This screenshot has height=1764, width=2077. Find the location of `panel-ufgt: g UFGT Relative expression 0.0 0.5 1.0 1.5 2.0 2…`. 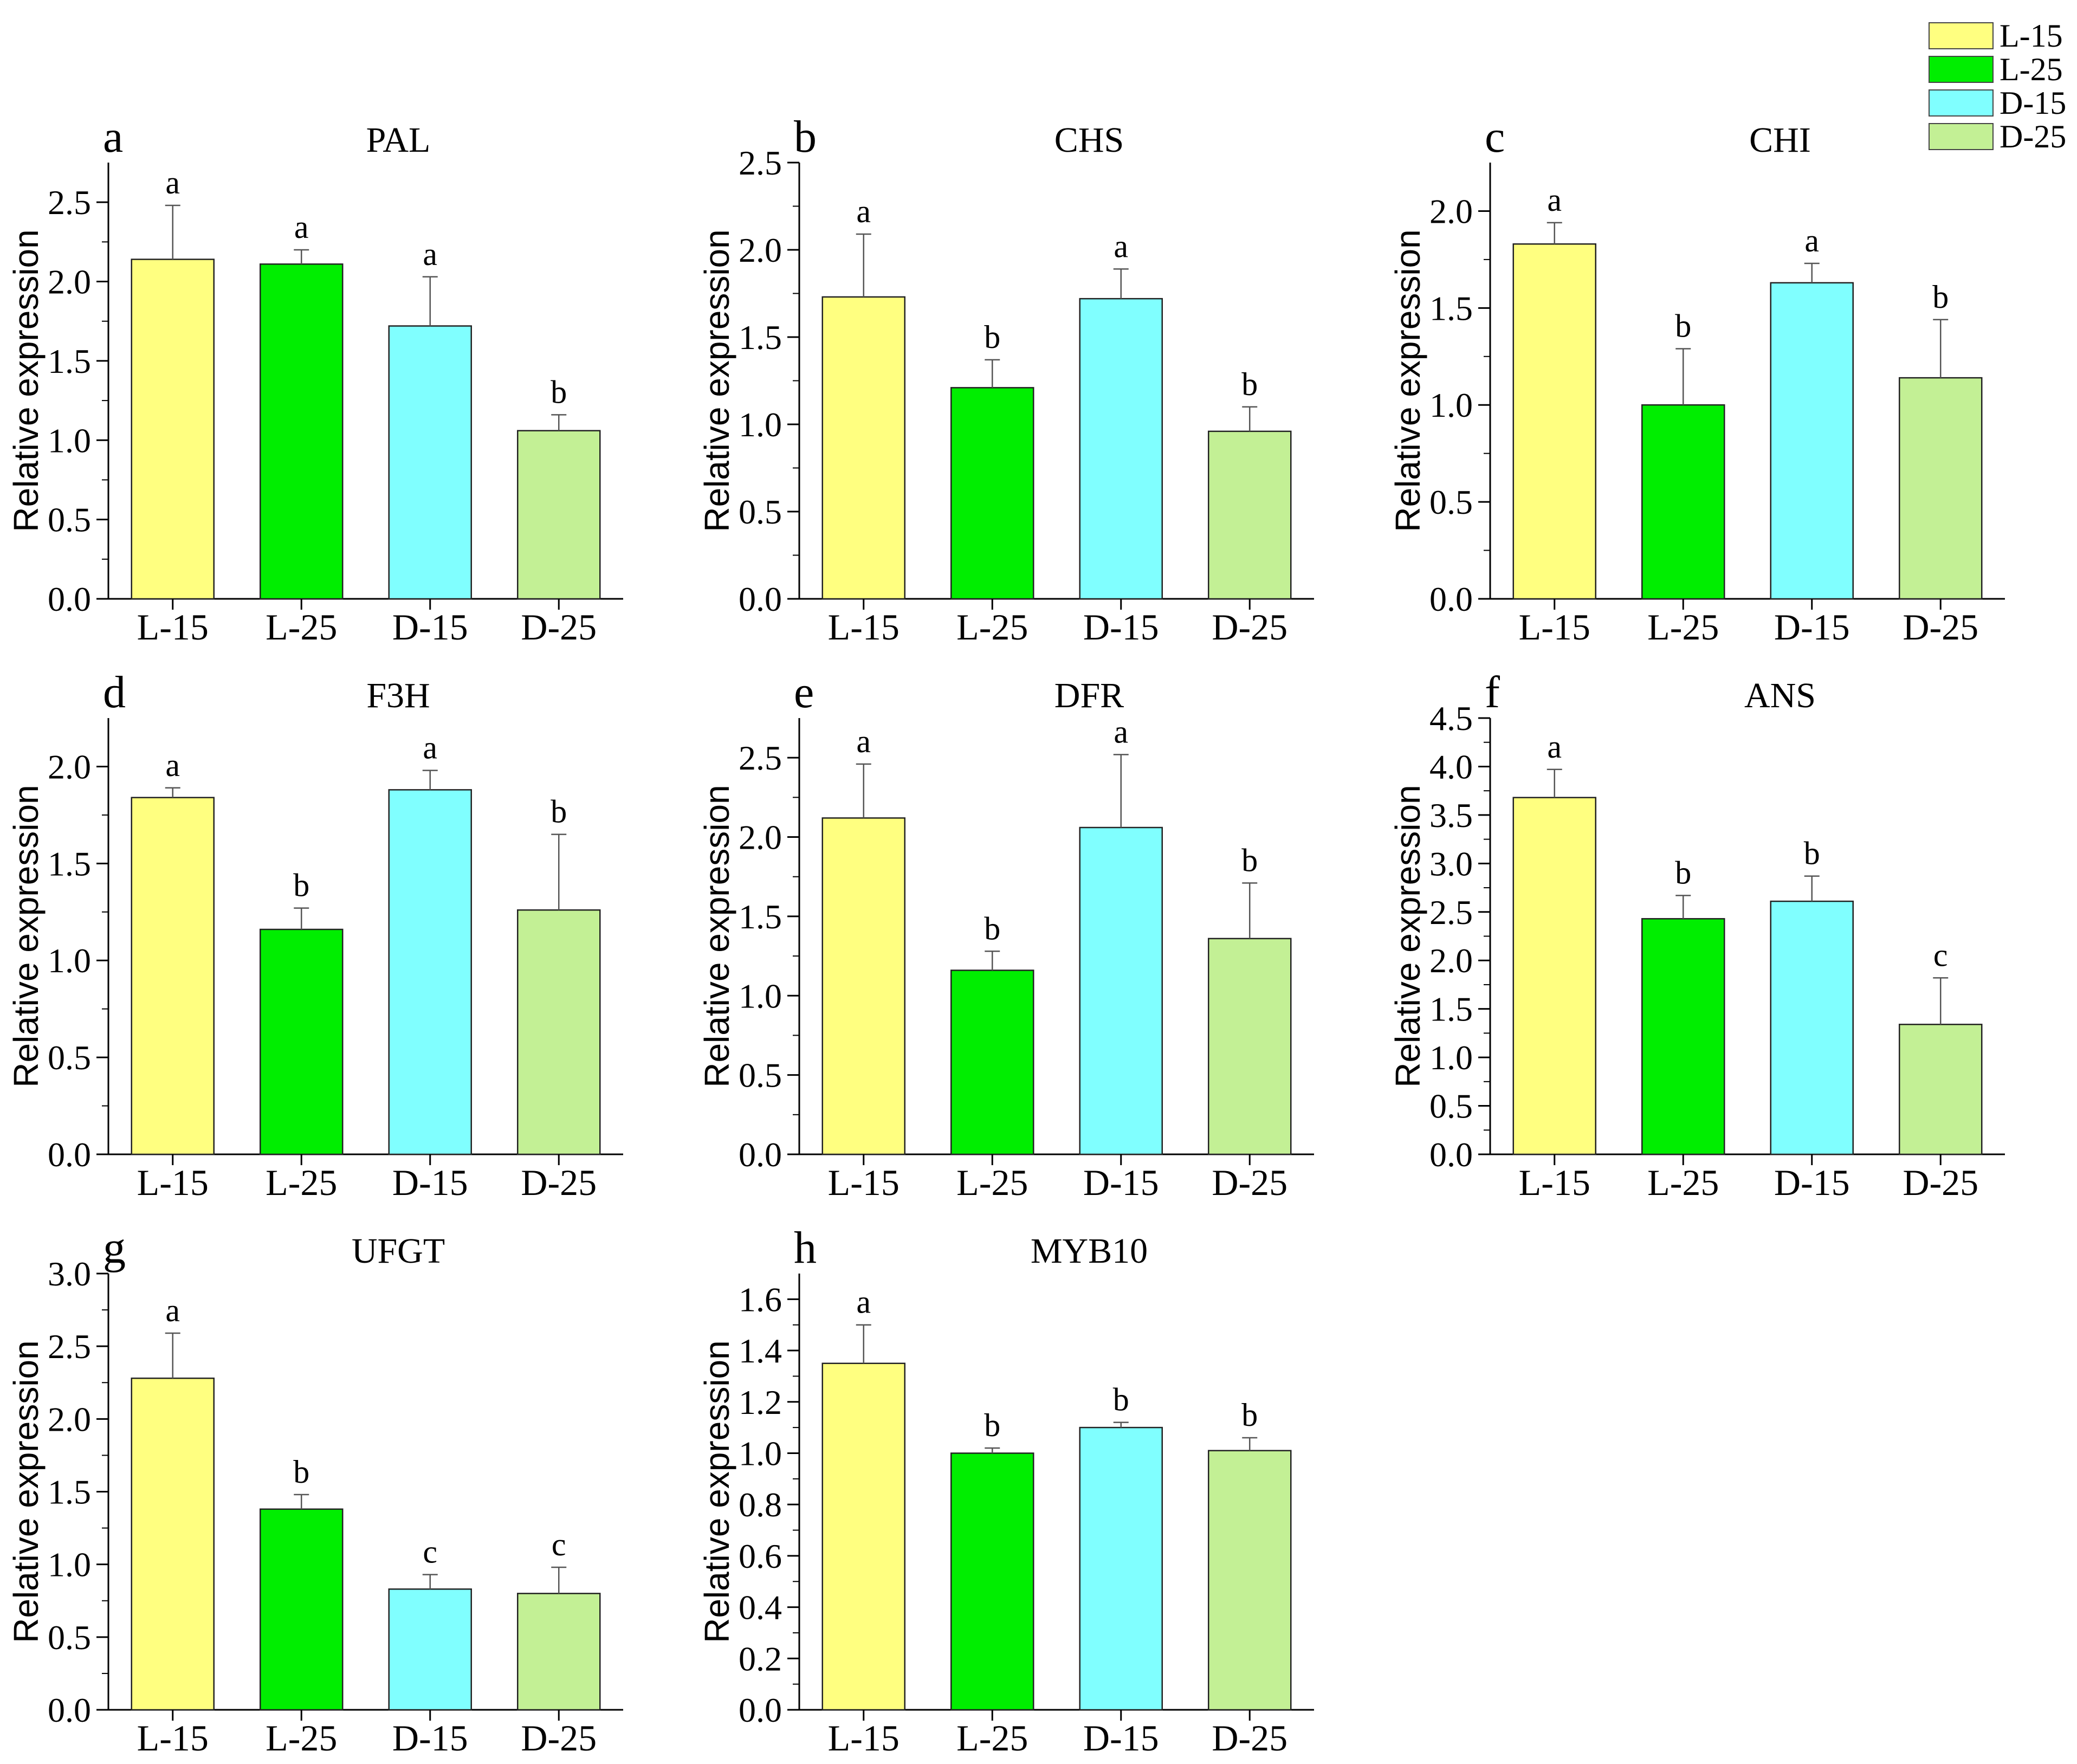

panel-ufgt: g UFGT Relative expression 0.0 0.5 1.0 1.5 2.0 2… is located at coordinates (315, 1491).